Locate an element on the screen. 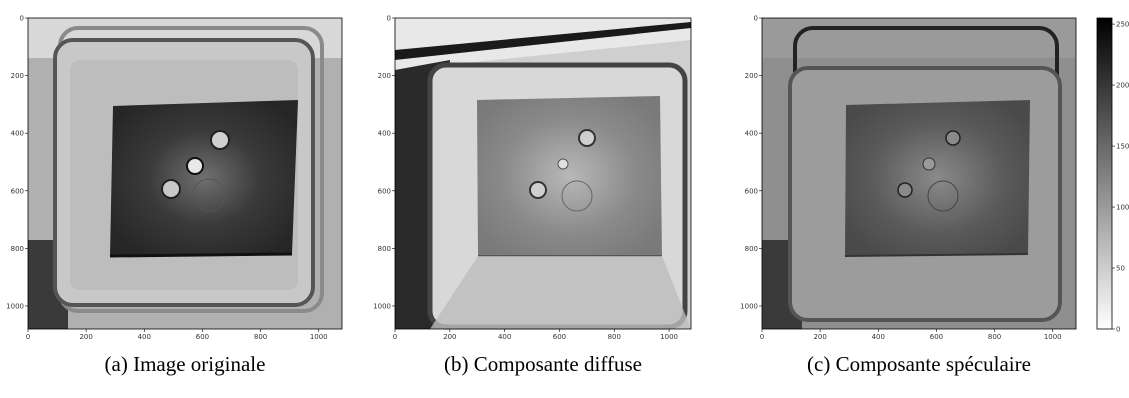 The image size is (1129, 398). colorbar-tick-label: 100 is located at coordinates (1122, 208).